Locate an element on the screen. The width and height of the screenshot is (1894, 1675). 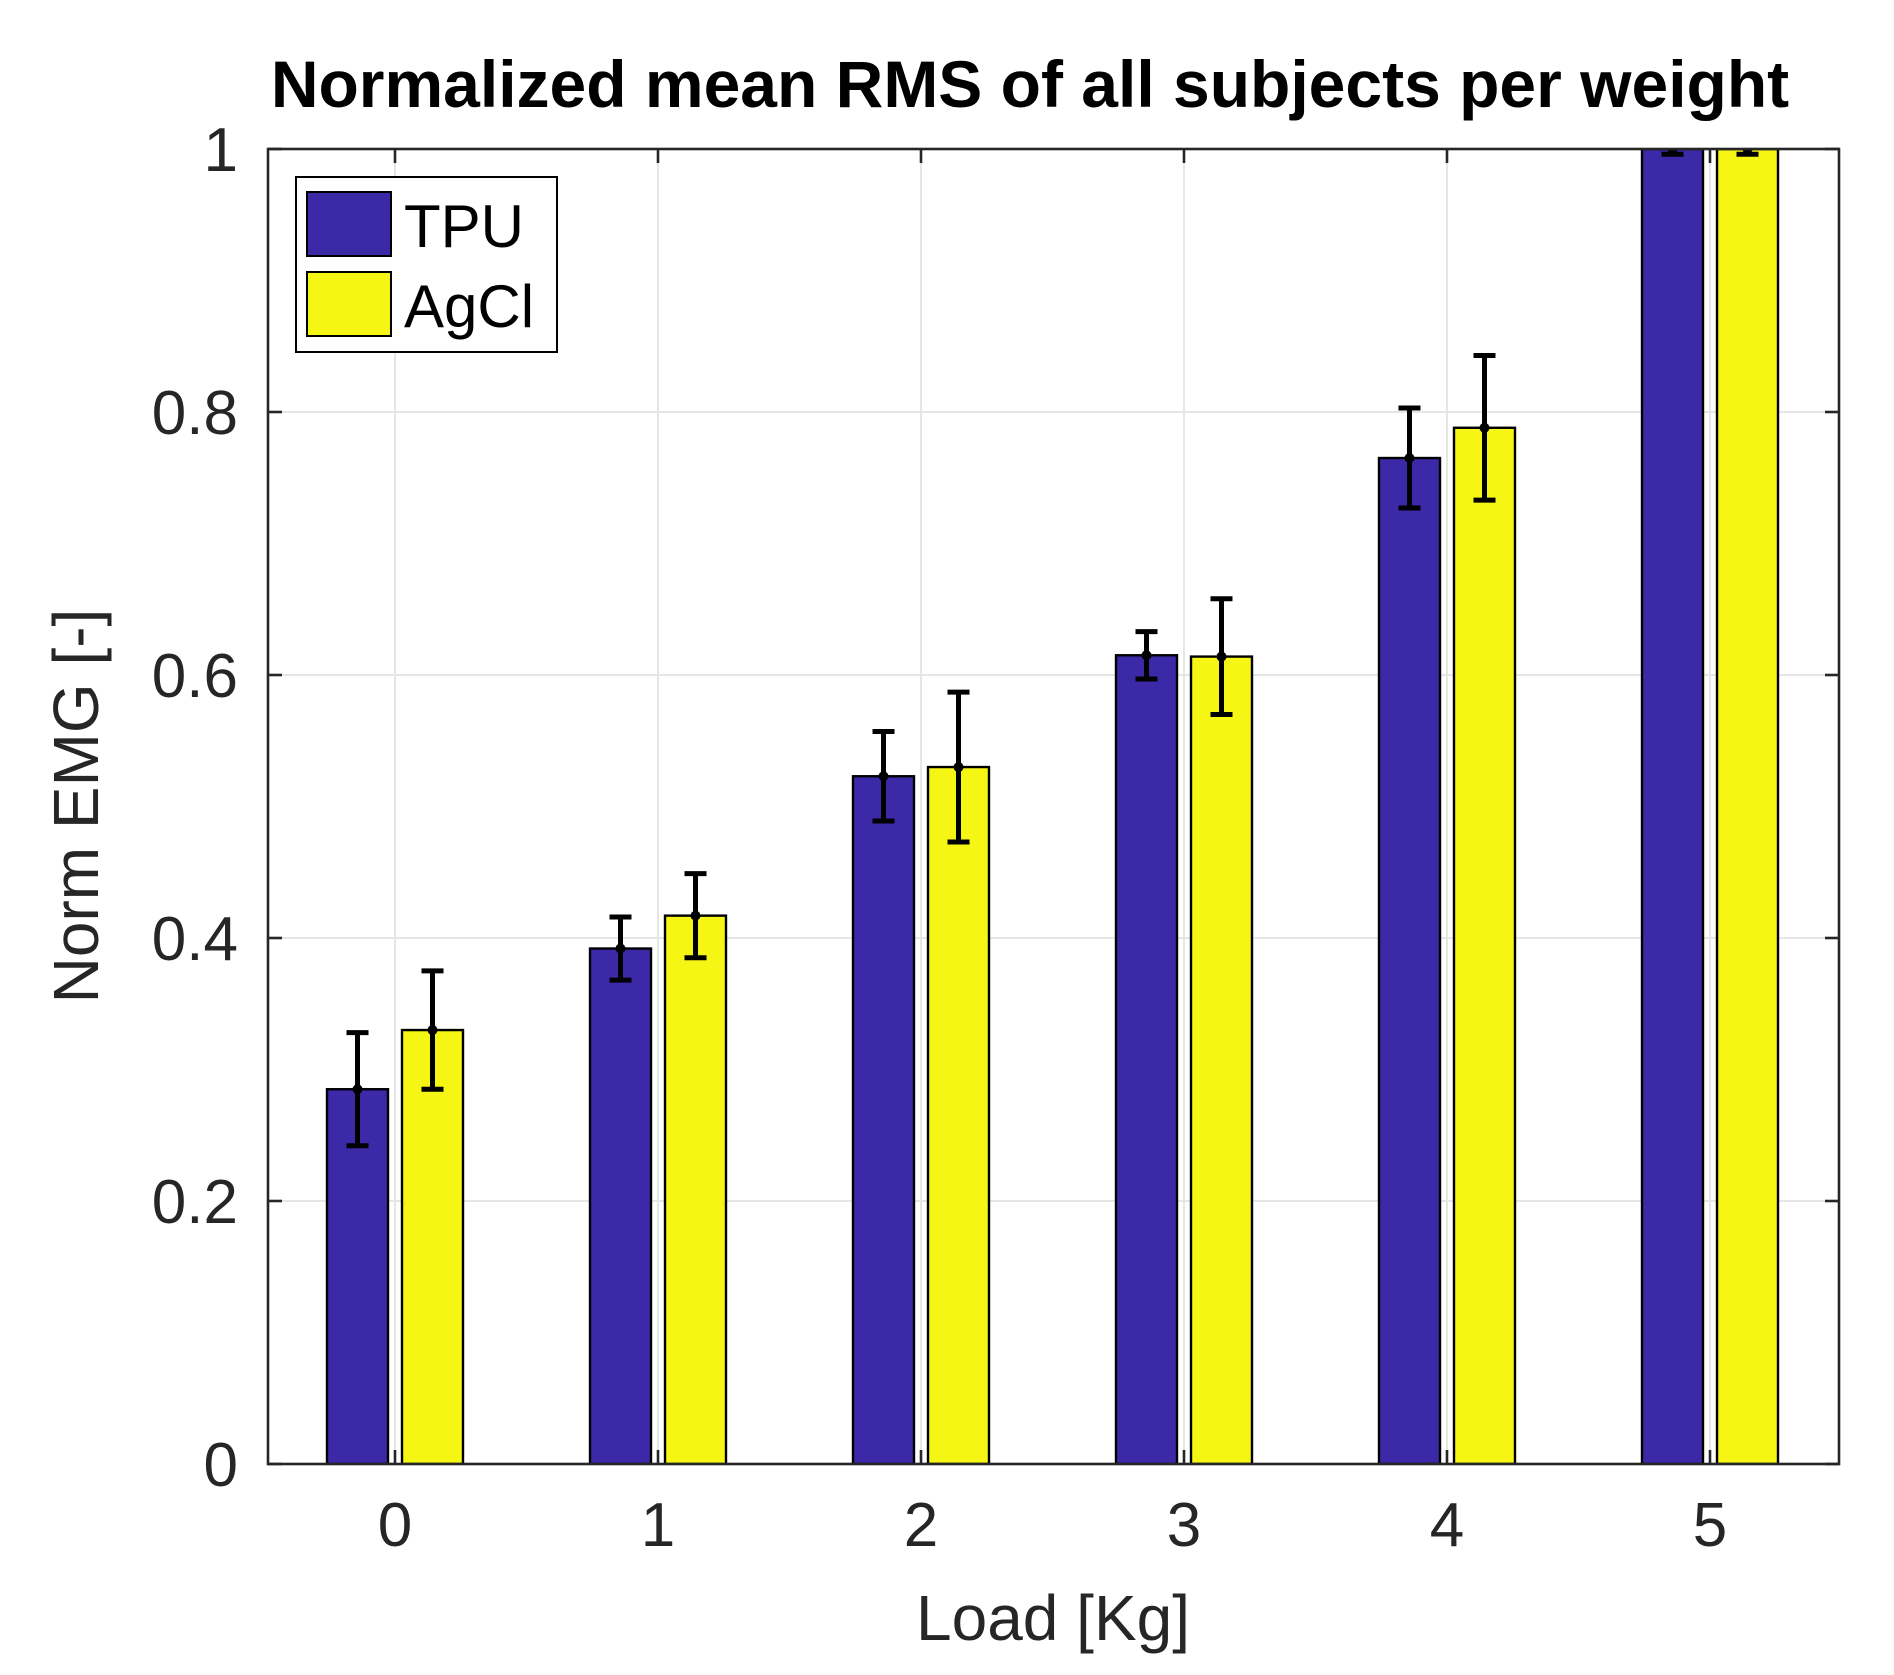
x-tick-labels: 0 1 2 3 4 5 is located at coordinates (1052, 1525).